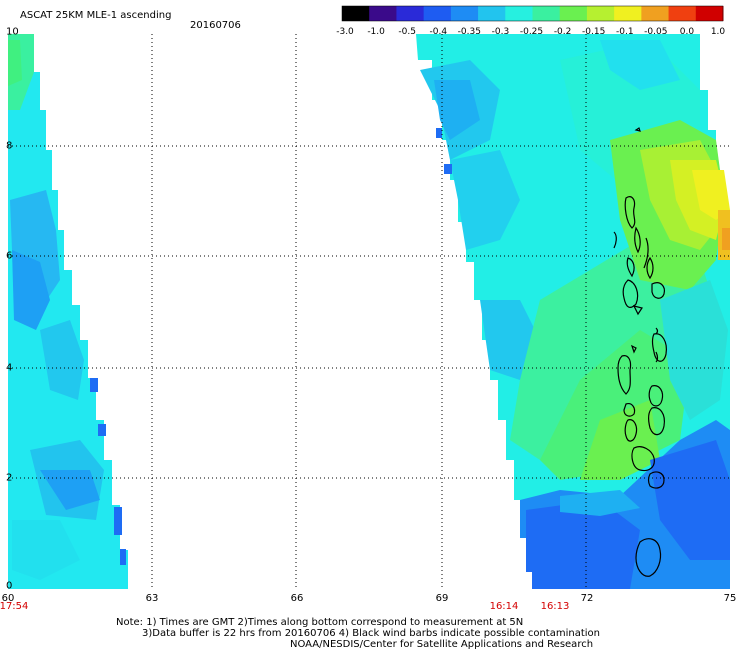  What do you see at coordinates (442, 598) in the screenshot?
I see `x-tick-label: 69` at bounding box center [442, 598].